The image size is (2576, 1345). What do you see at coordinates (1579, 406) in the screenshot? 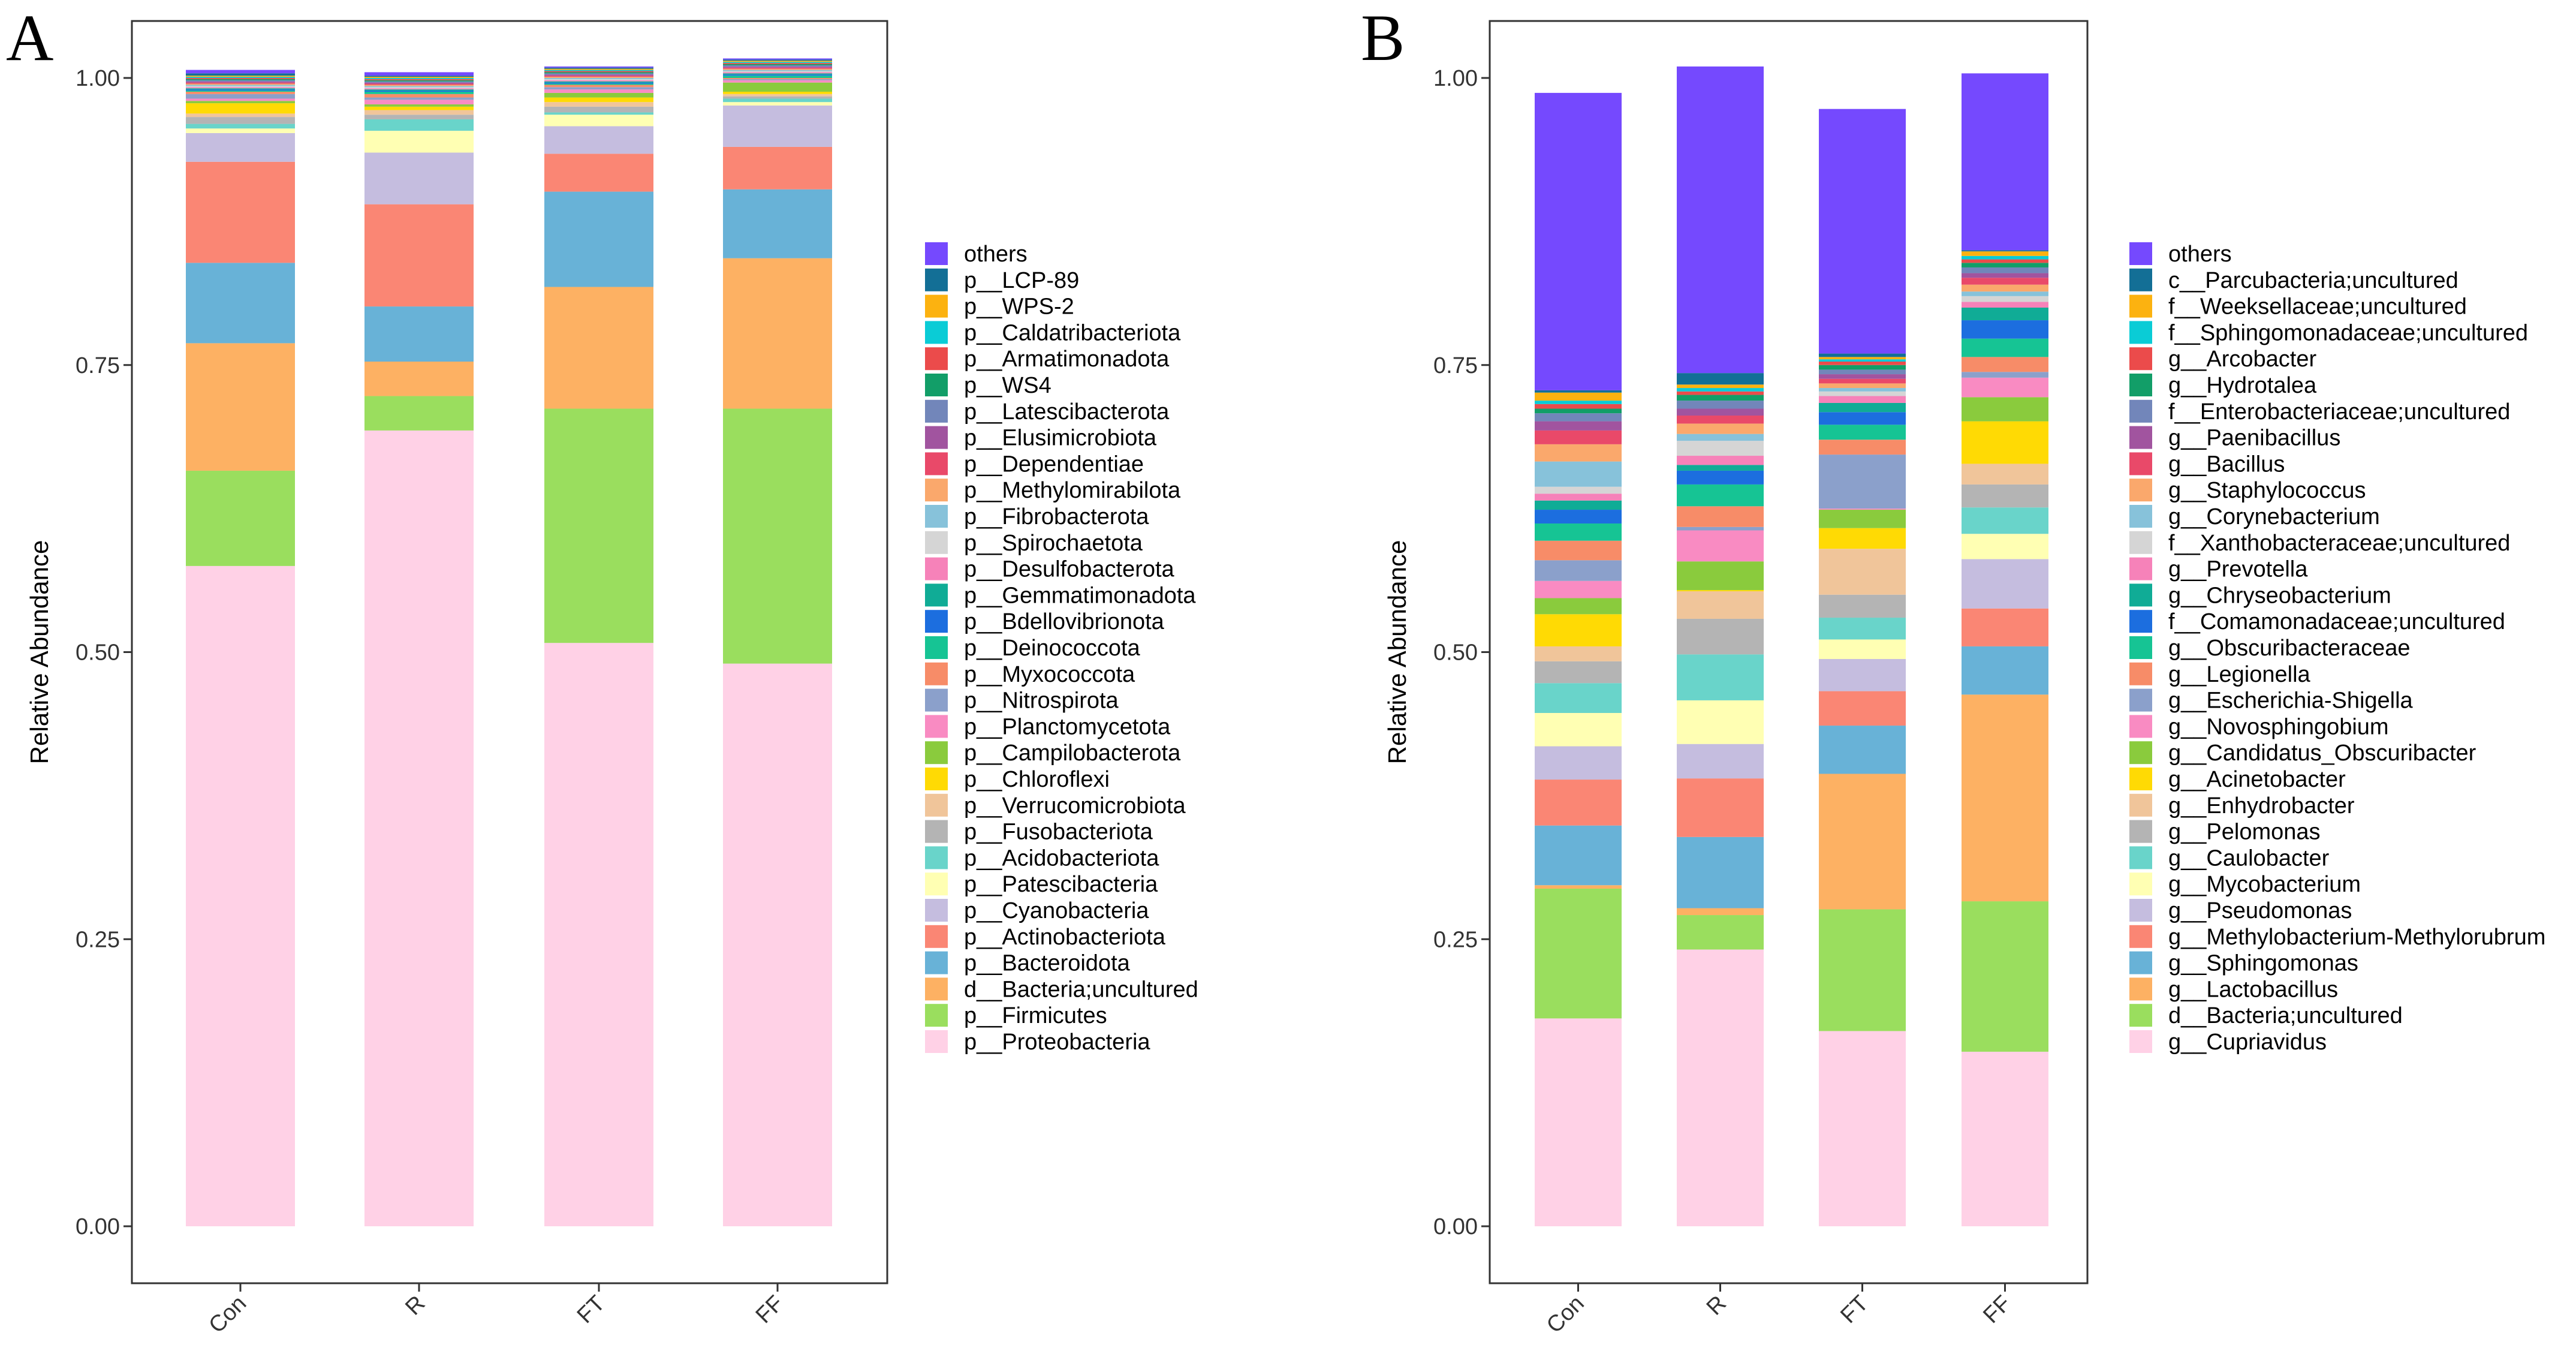
I see `bar-segment-b-con-g-arcobacter` at bounding box center [1579, 406].